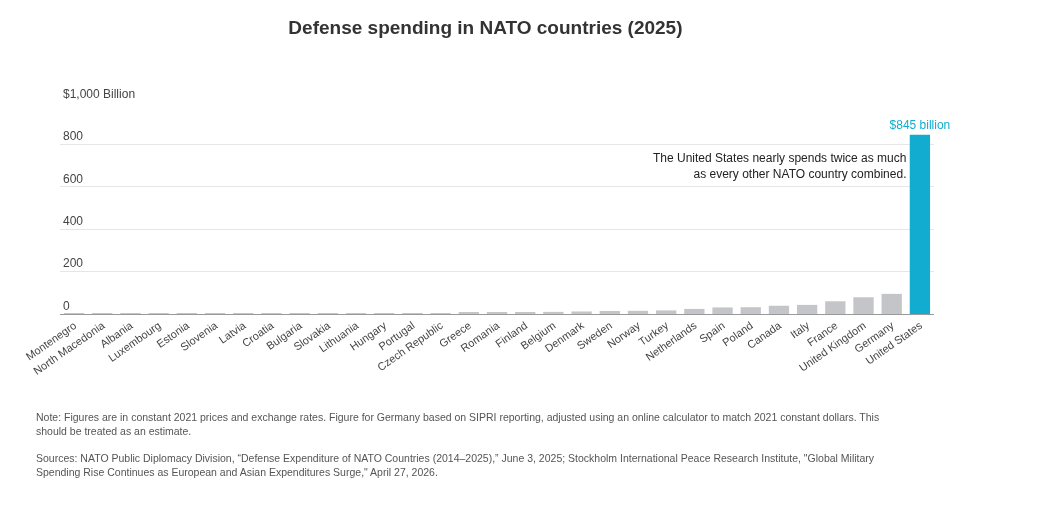 The height and width of the screenshot is (518, 1044). I want to click on source-note: Sources: NATO Public Diplomacy Division, “Defense Expenditure of NATO Countries (2014–2025),” June 3, 2025; Stockholm International Peace Research Institute, "Global Military Spending Rise Continues as European and Asian Expenditures Surge," April 27, 2026., so click(455, 465).